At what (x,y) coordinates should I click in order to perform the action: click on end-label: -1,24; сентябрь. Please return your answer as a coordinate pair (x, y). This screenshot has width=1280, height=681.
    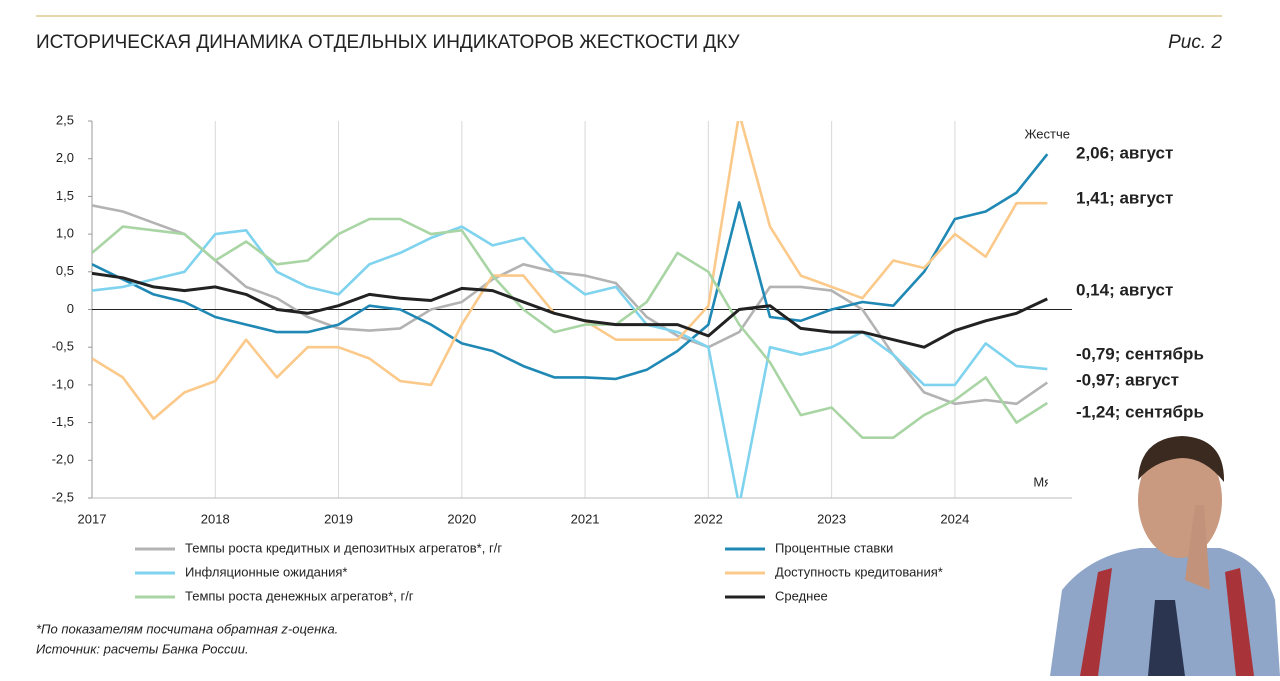
    Looking at the image, I should click on (1140, 411).